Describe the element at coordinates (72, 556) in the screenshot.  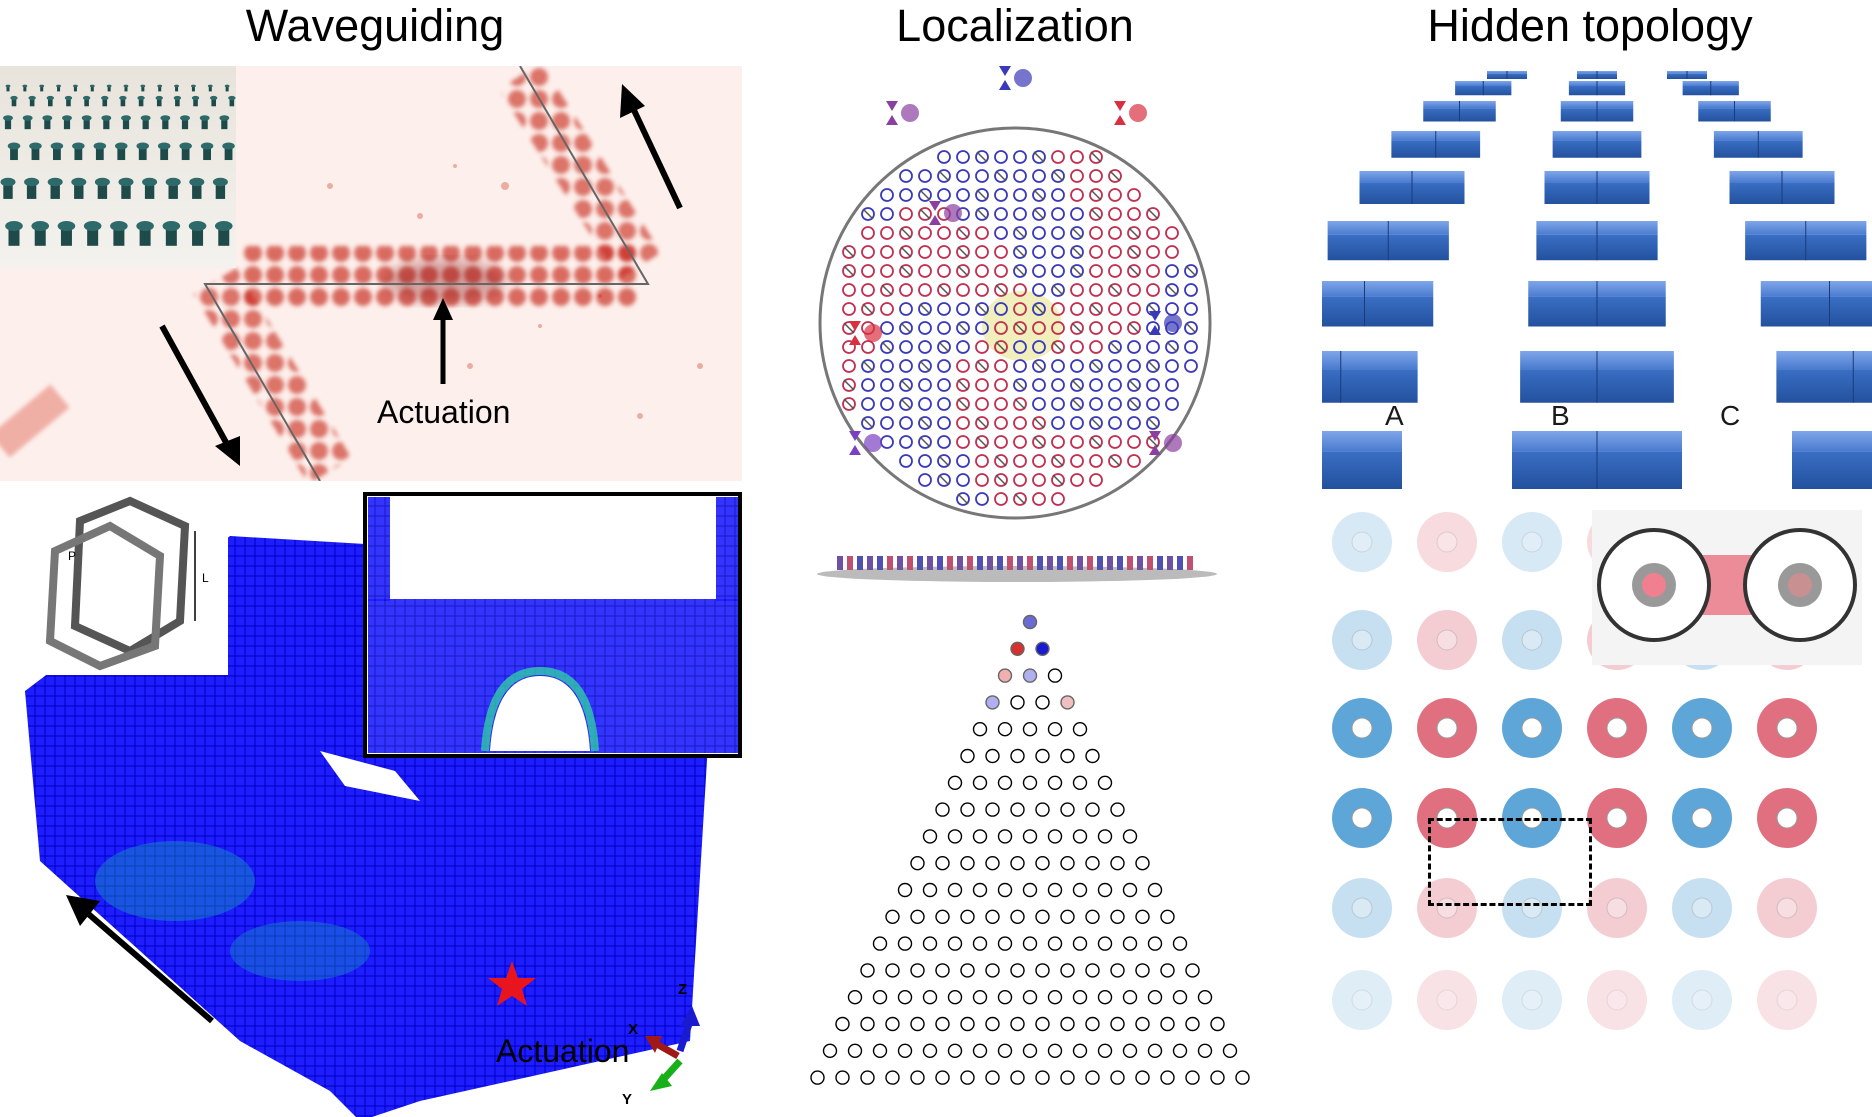
I see `unit-cell-label-p: P` at that location.